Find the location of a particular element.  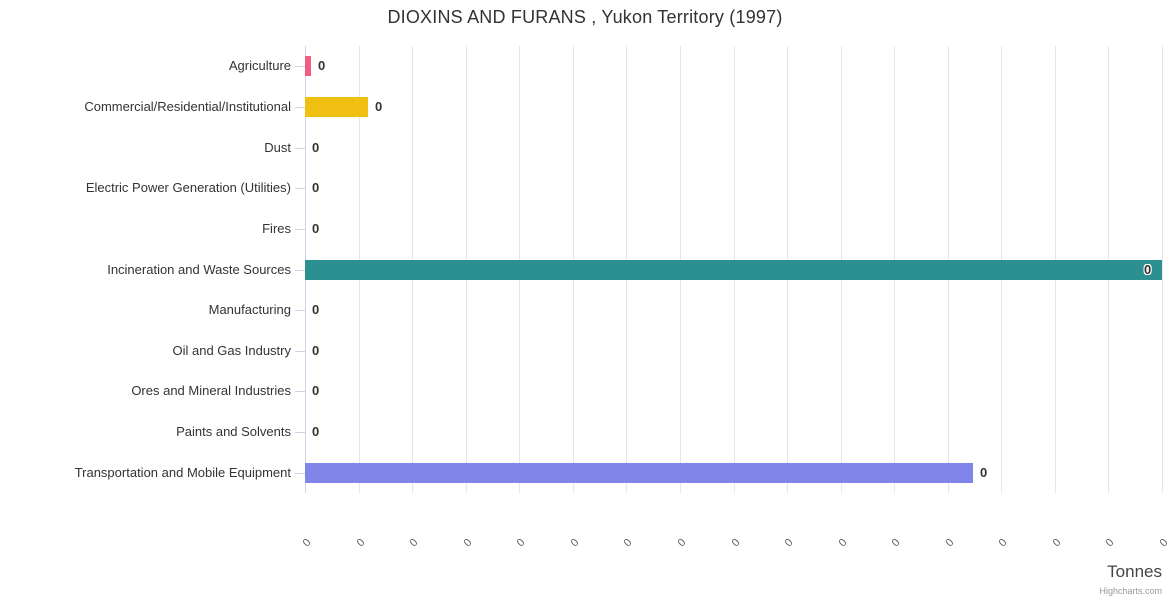

category-label: Oil and Gas Industry is located at coordinates (232, 350).